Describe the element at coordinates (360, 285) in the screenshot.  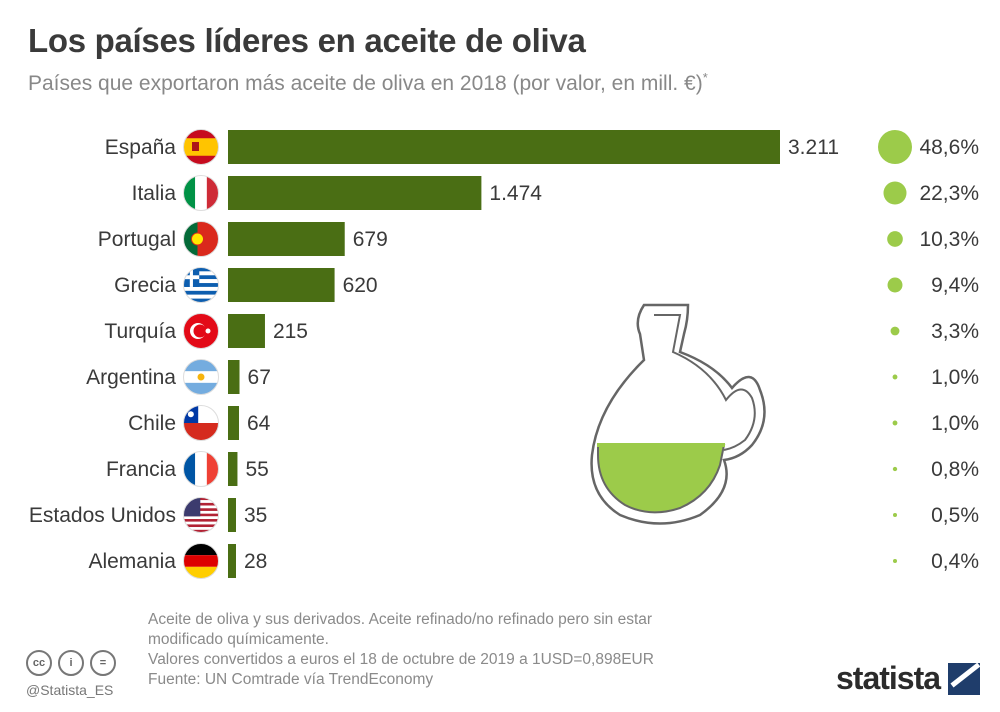
I see `value-label: 620` at that location.